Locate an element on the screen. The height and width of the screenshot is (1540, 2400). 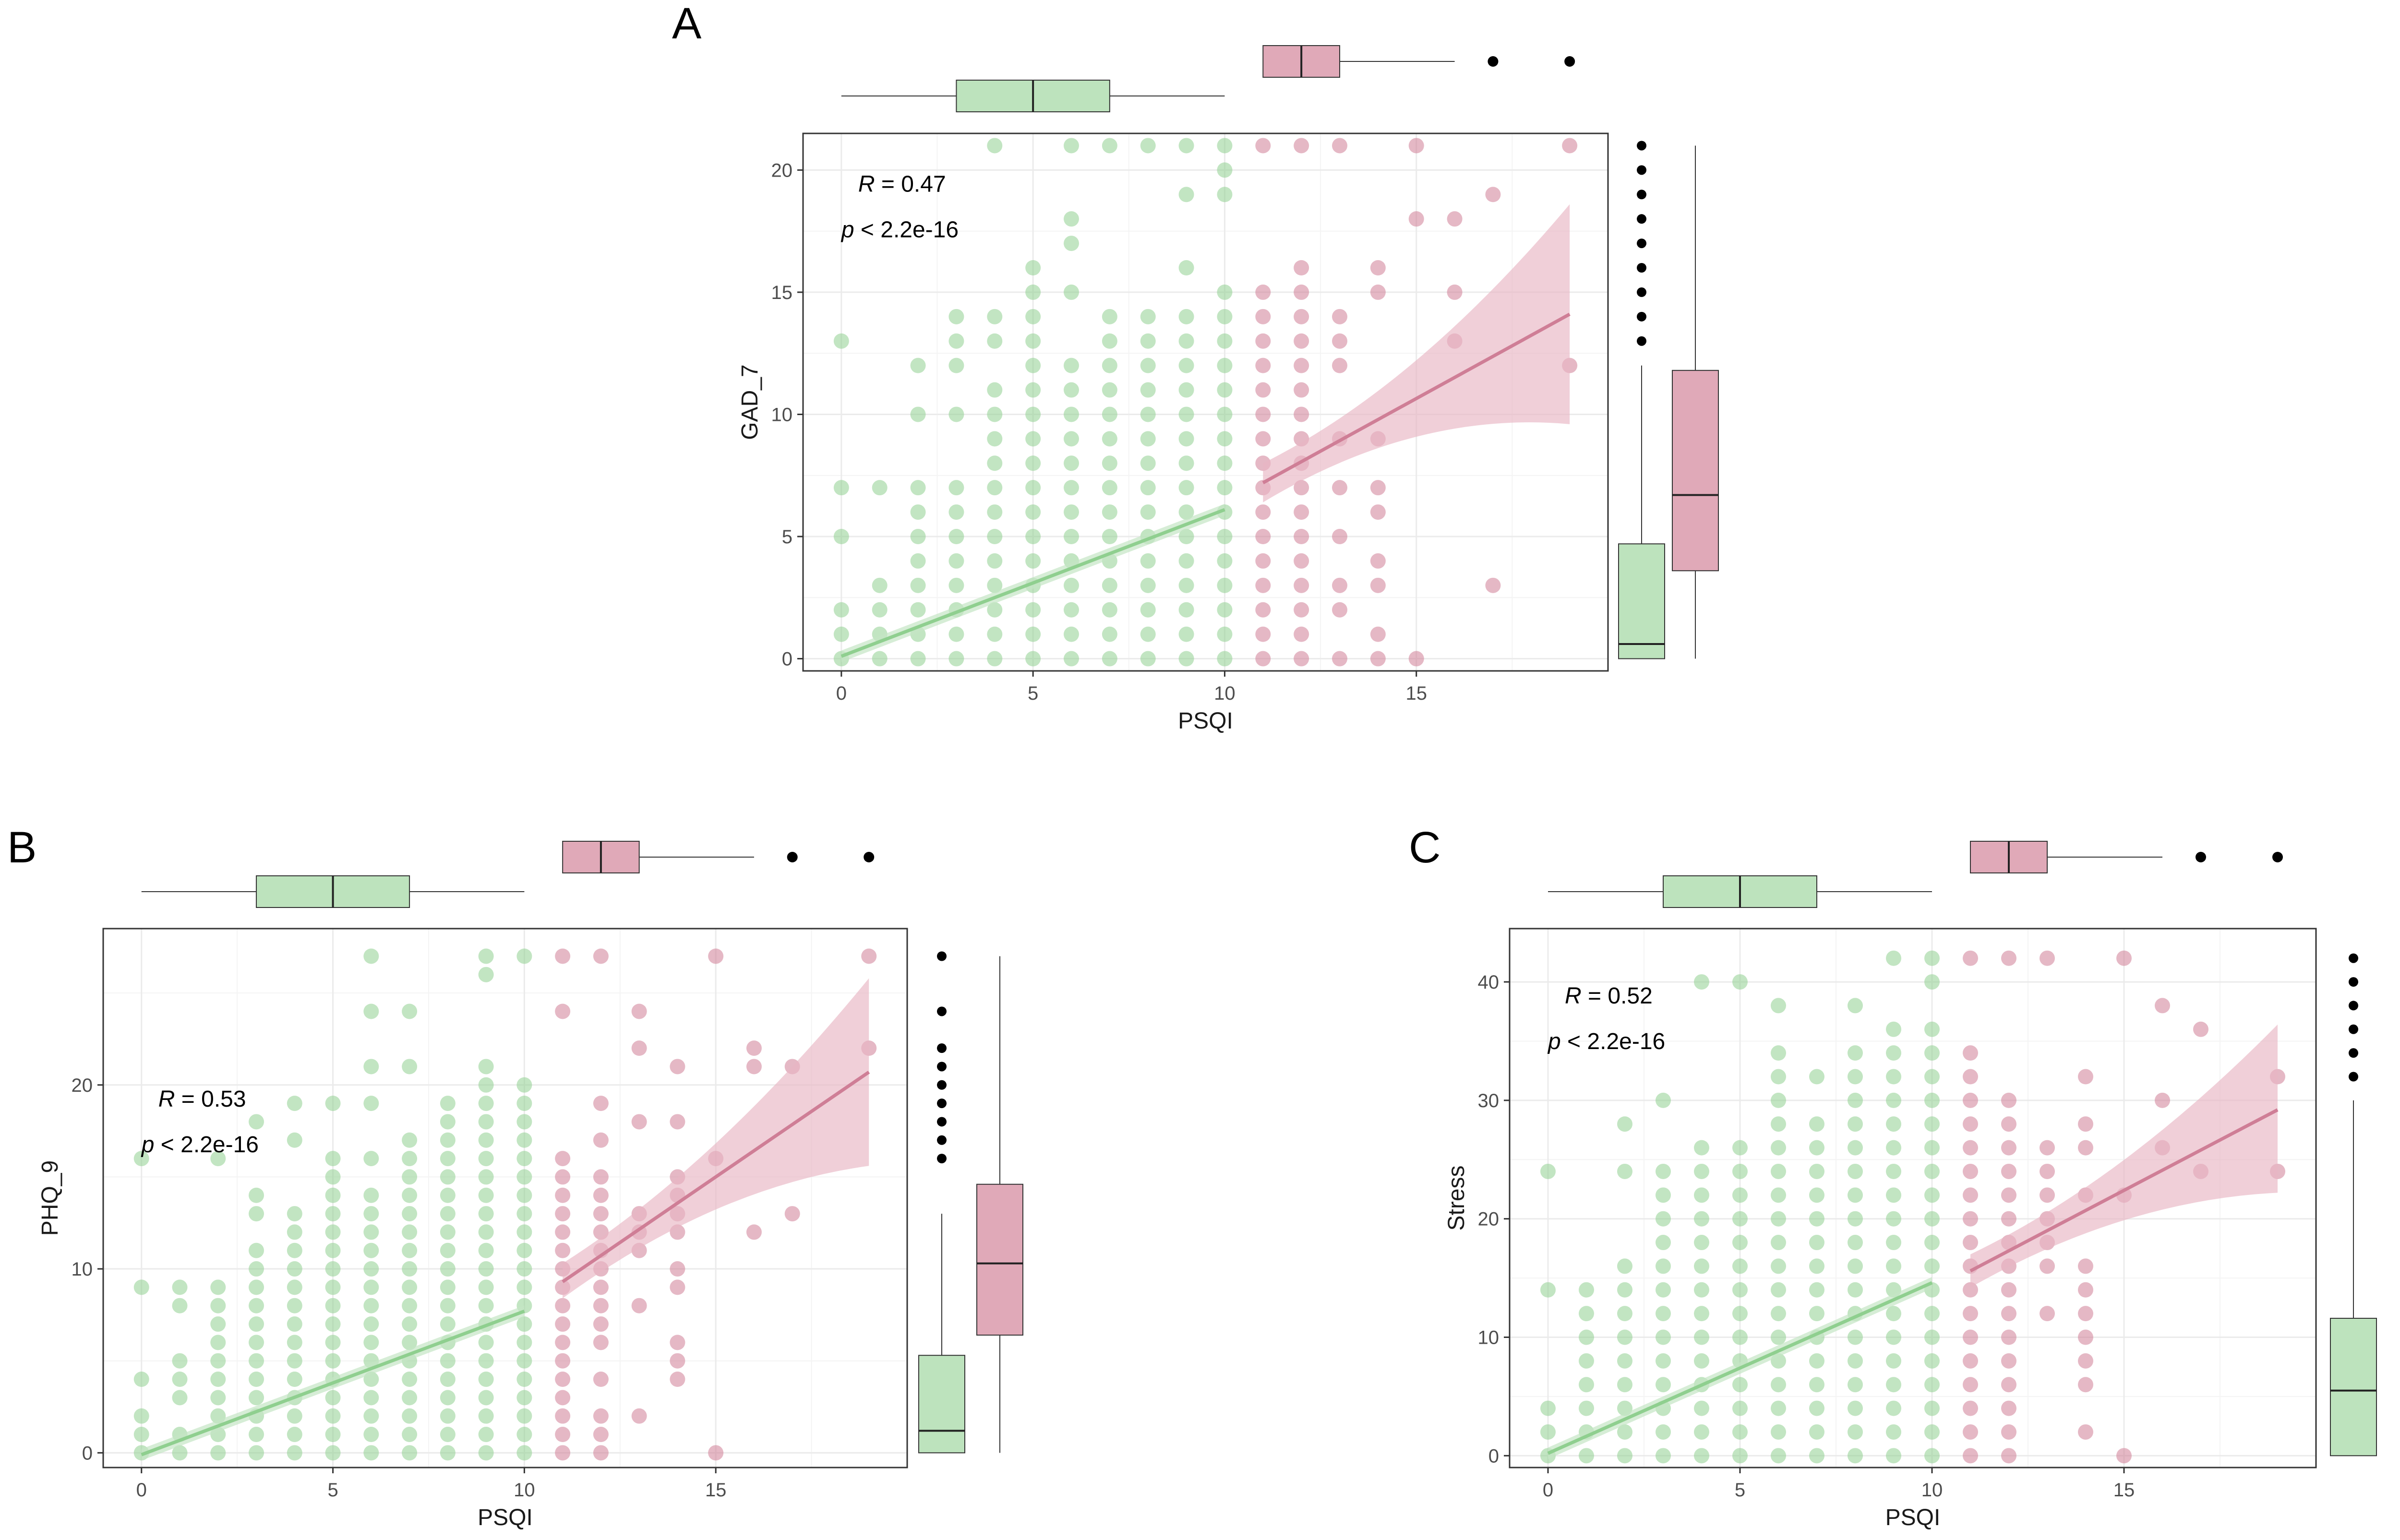
x-axis-title: PSQI is located at coordinates (1205, 721).